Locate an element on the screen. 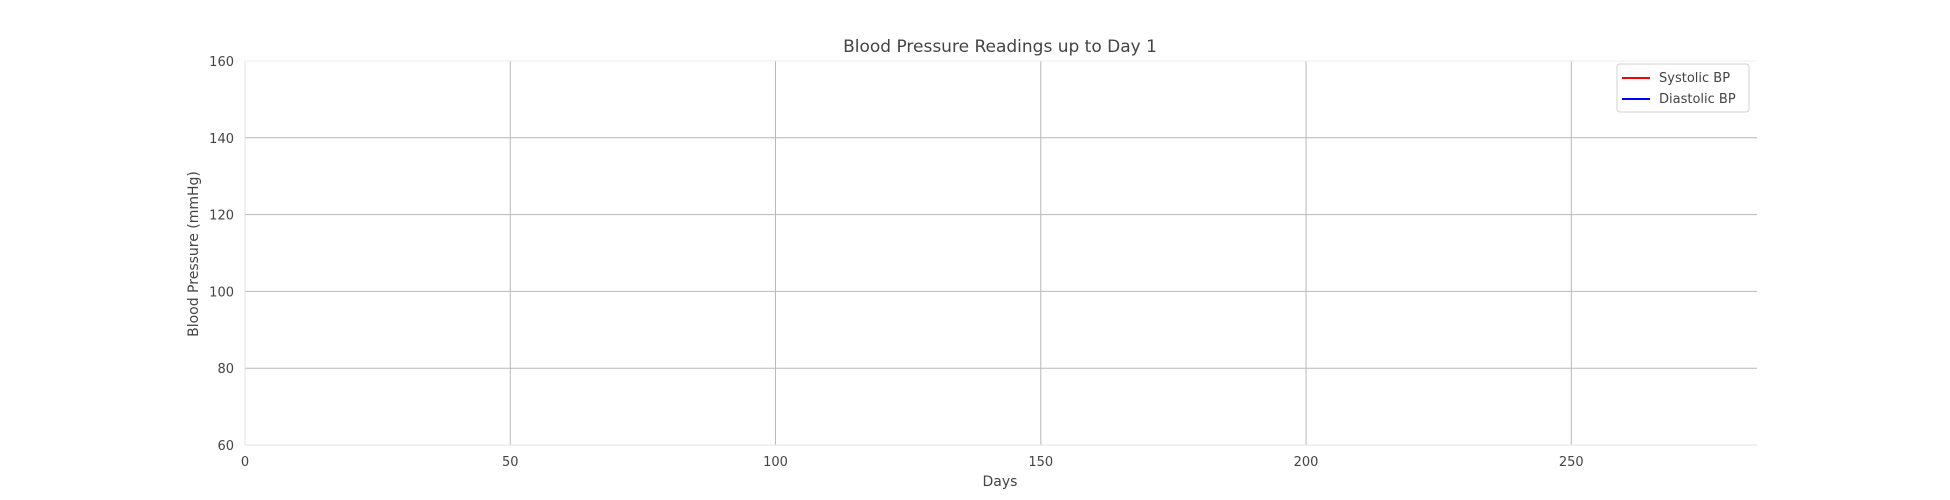 This screenshot has height=500, width=1950. y-tick-label: 60 is located at coordinates (225, 446).